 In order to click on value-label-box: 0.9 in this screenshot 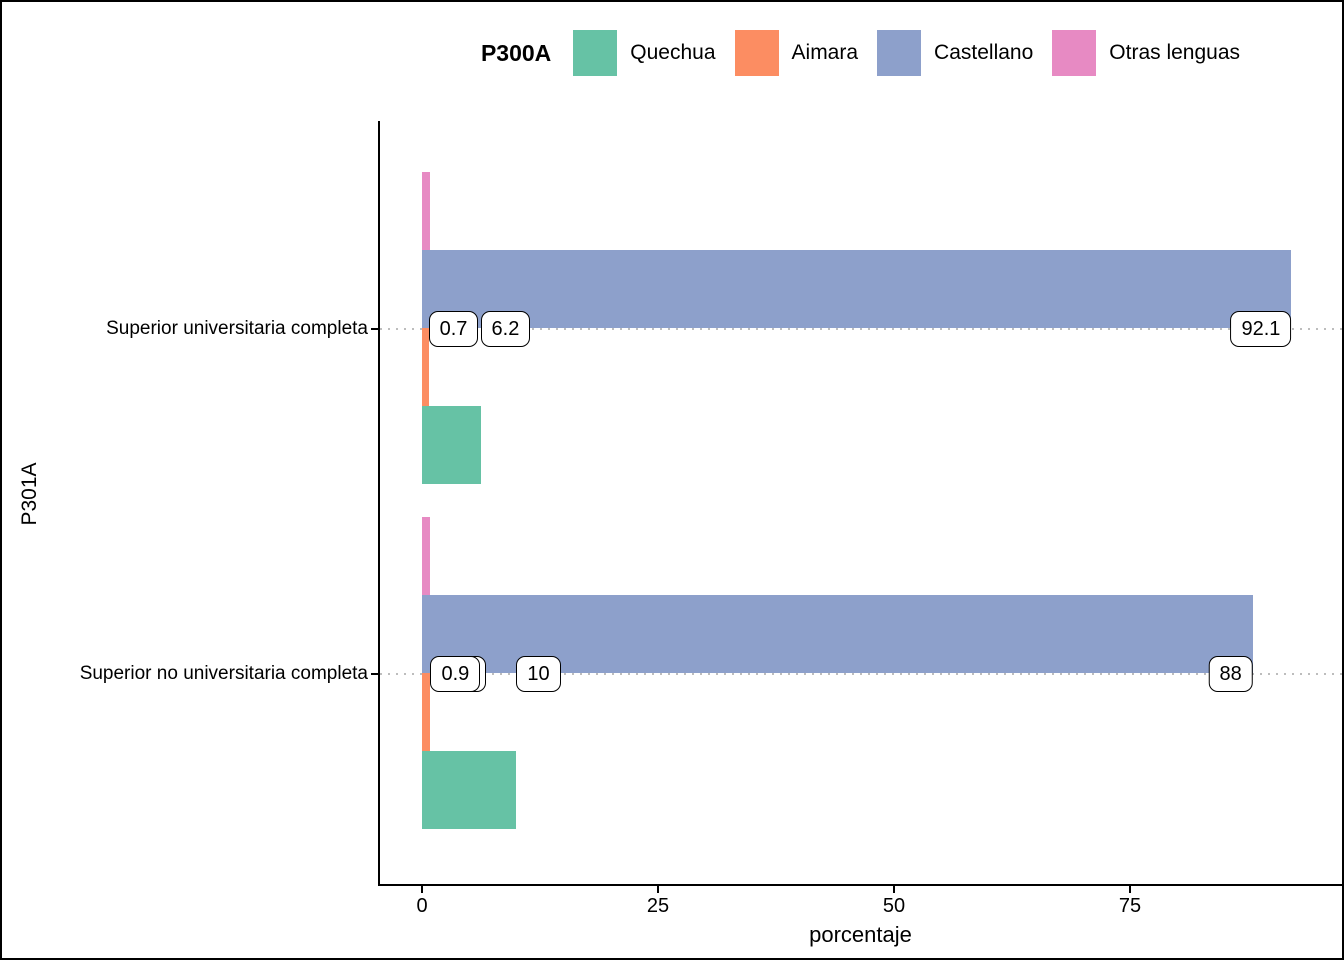, I will do `click(455, 674)`.